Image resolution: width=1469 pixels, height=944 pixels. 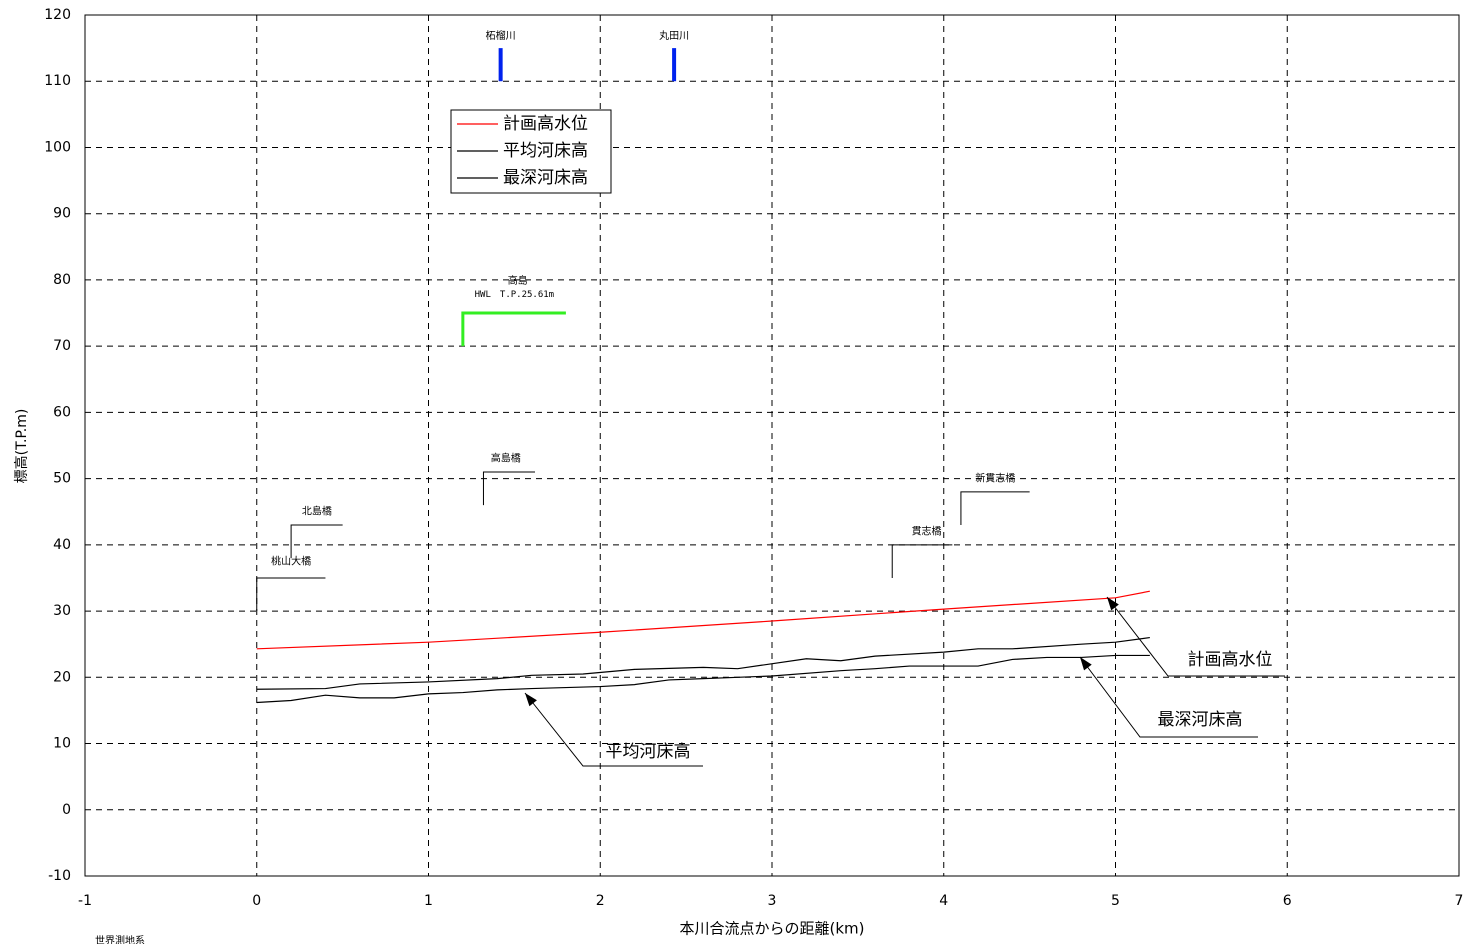 What do you see at coordinates (1459, 901) in the screenshot?
I see `x-tick-label: 7` at bounding box center [1459, 901].